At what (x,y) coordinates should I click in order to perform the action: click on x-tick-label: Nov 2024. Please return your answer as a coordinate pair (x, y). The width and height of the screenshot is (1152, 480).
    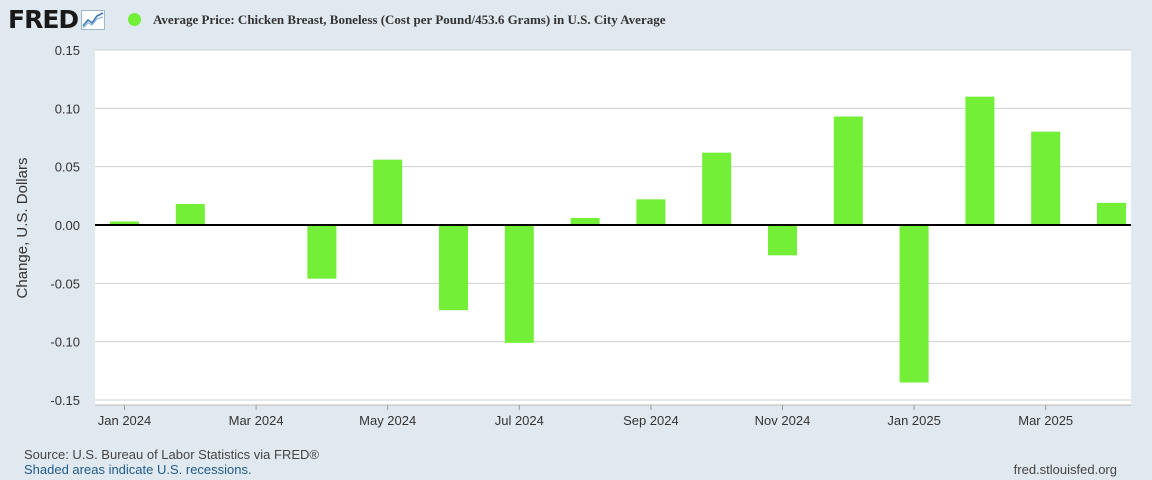
    Looking at the image, I should click on (783, 420).